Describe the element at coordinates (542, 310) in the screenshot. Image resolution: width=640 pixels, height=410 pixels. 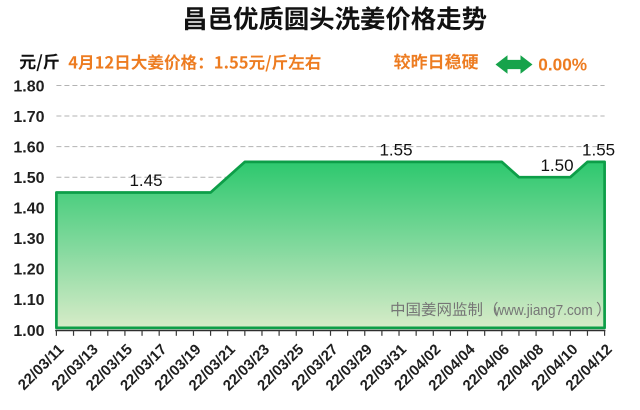
I see `svg-text: www.jiang7.com` at that location.